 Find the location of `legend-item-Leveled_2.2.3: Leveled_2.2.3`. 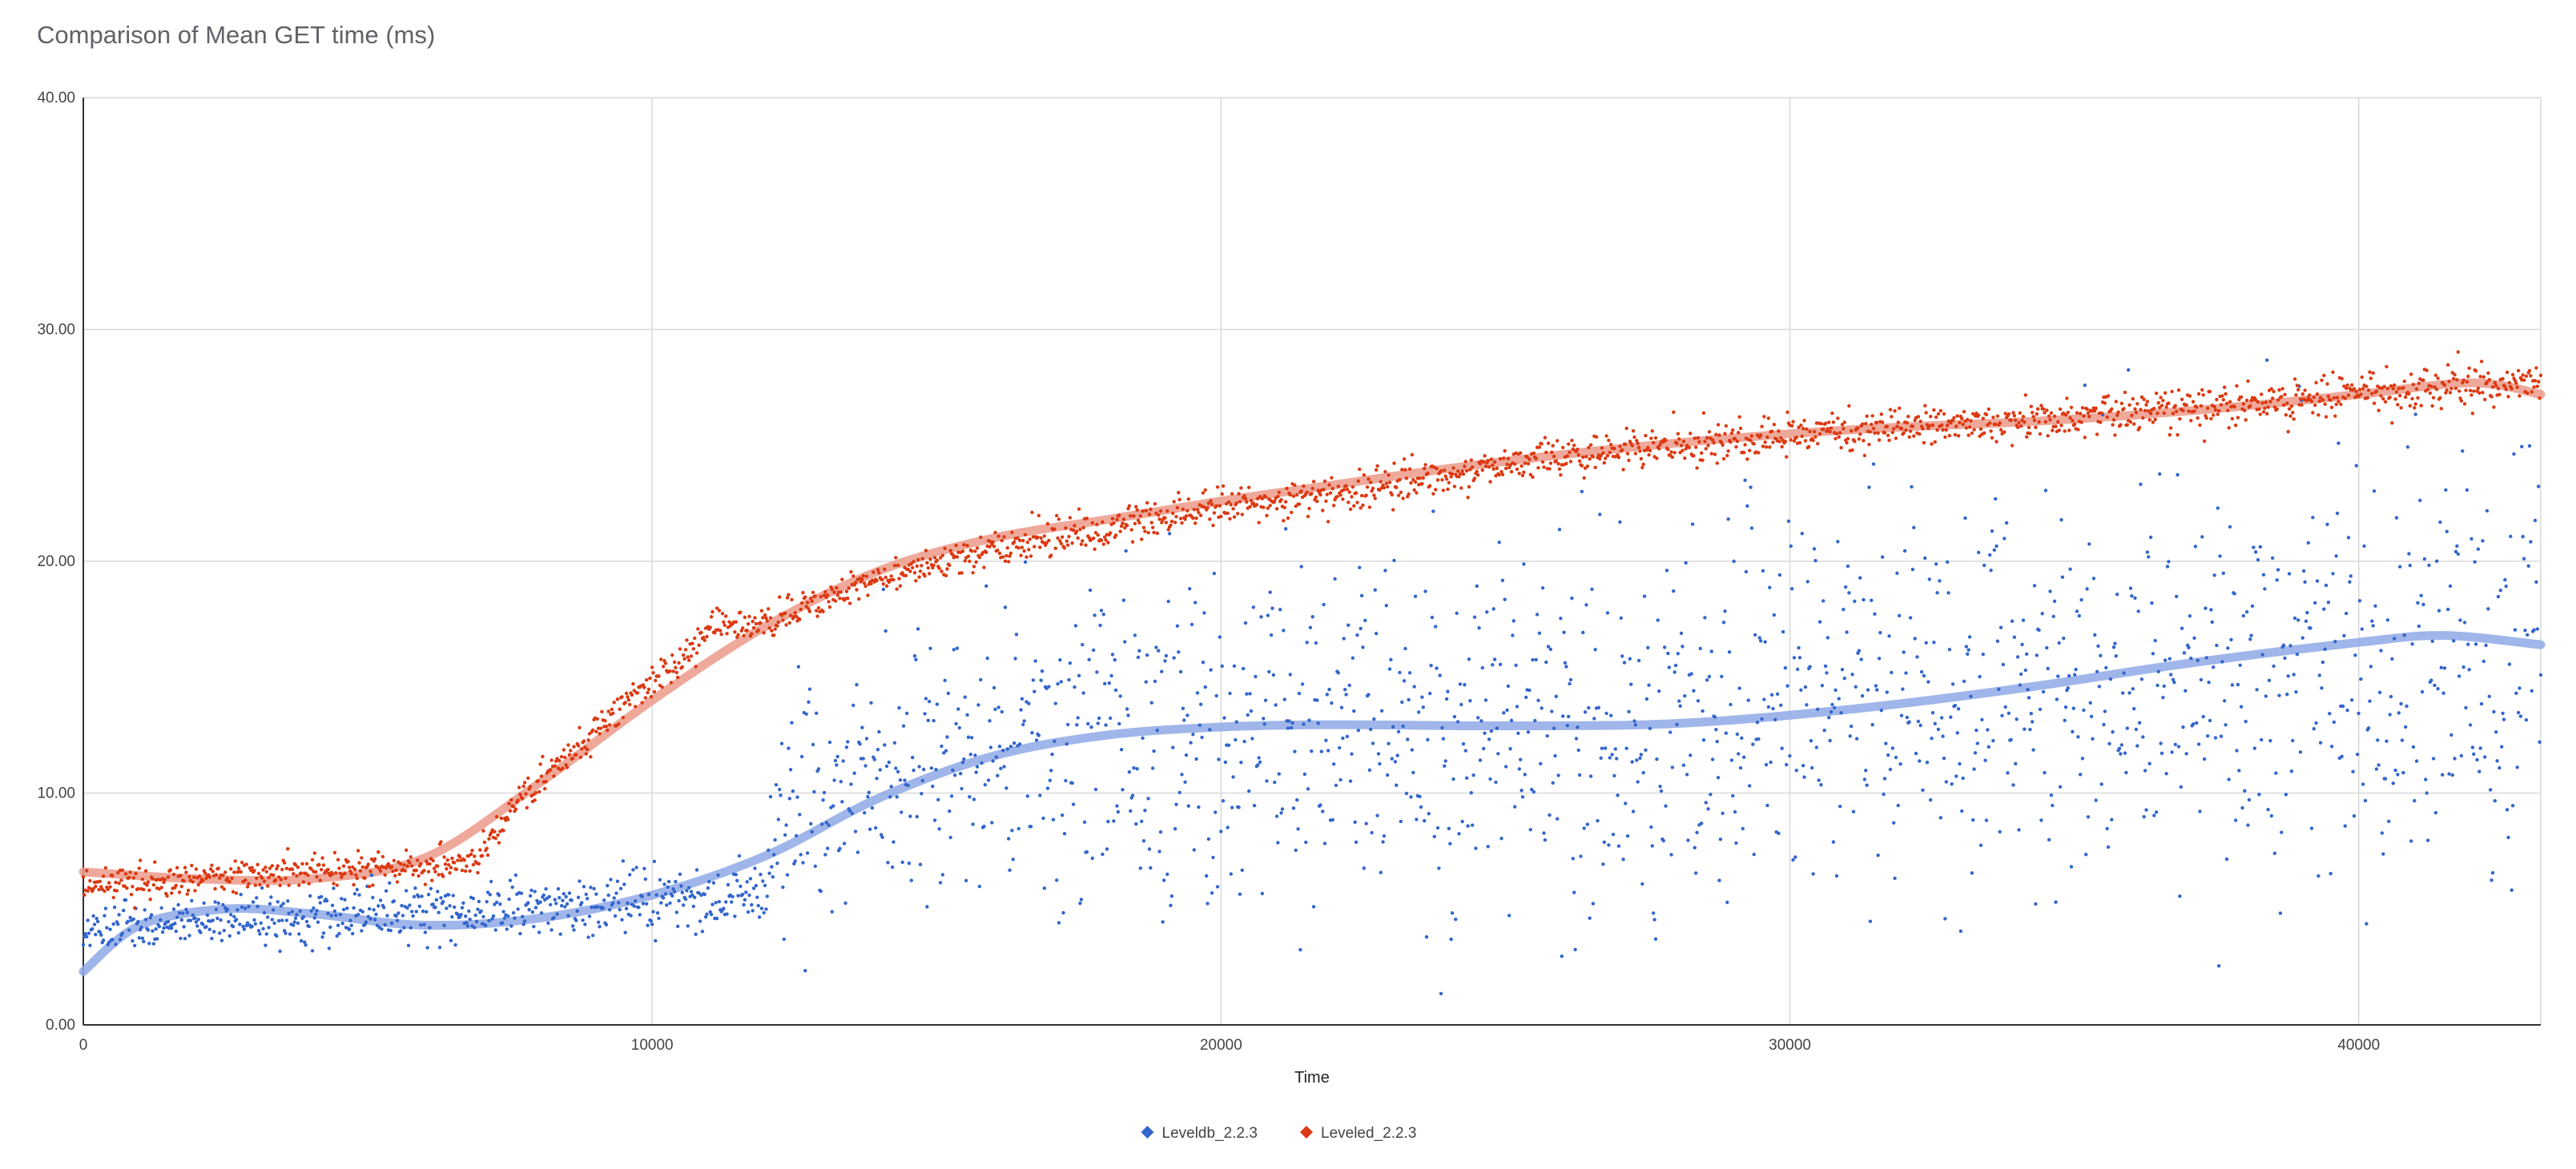

legend-item-Leveled_2.2.3: Leveled_2.2.3 is located at coordinates (1358, 1133).